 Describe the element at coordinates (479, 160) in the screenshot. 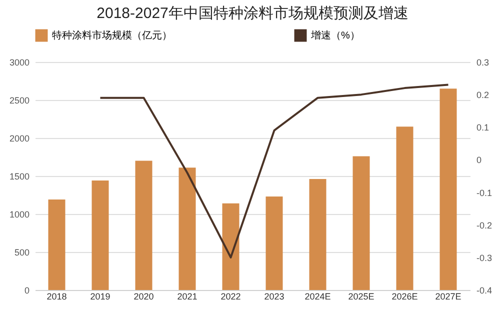

I see `y2-tick-label: 0` at that location.